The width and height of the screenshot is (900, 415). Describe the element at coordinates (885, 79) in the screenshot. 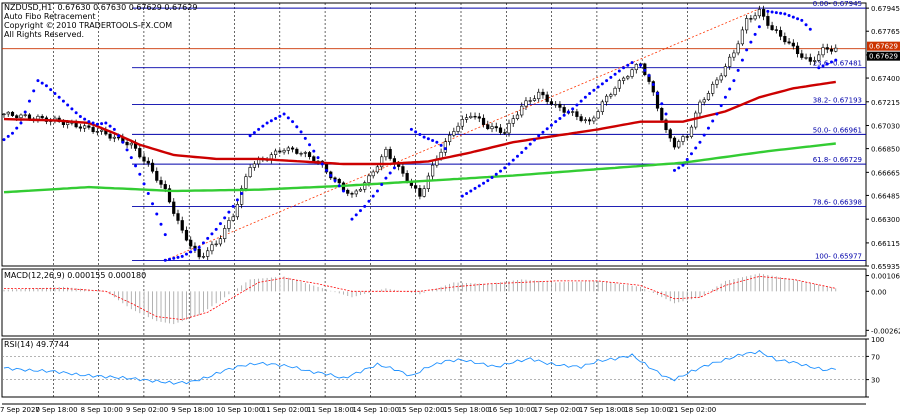

I see `y-tick-label: 0.67400` at that location.